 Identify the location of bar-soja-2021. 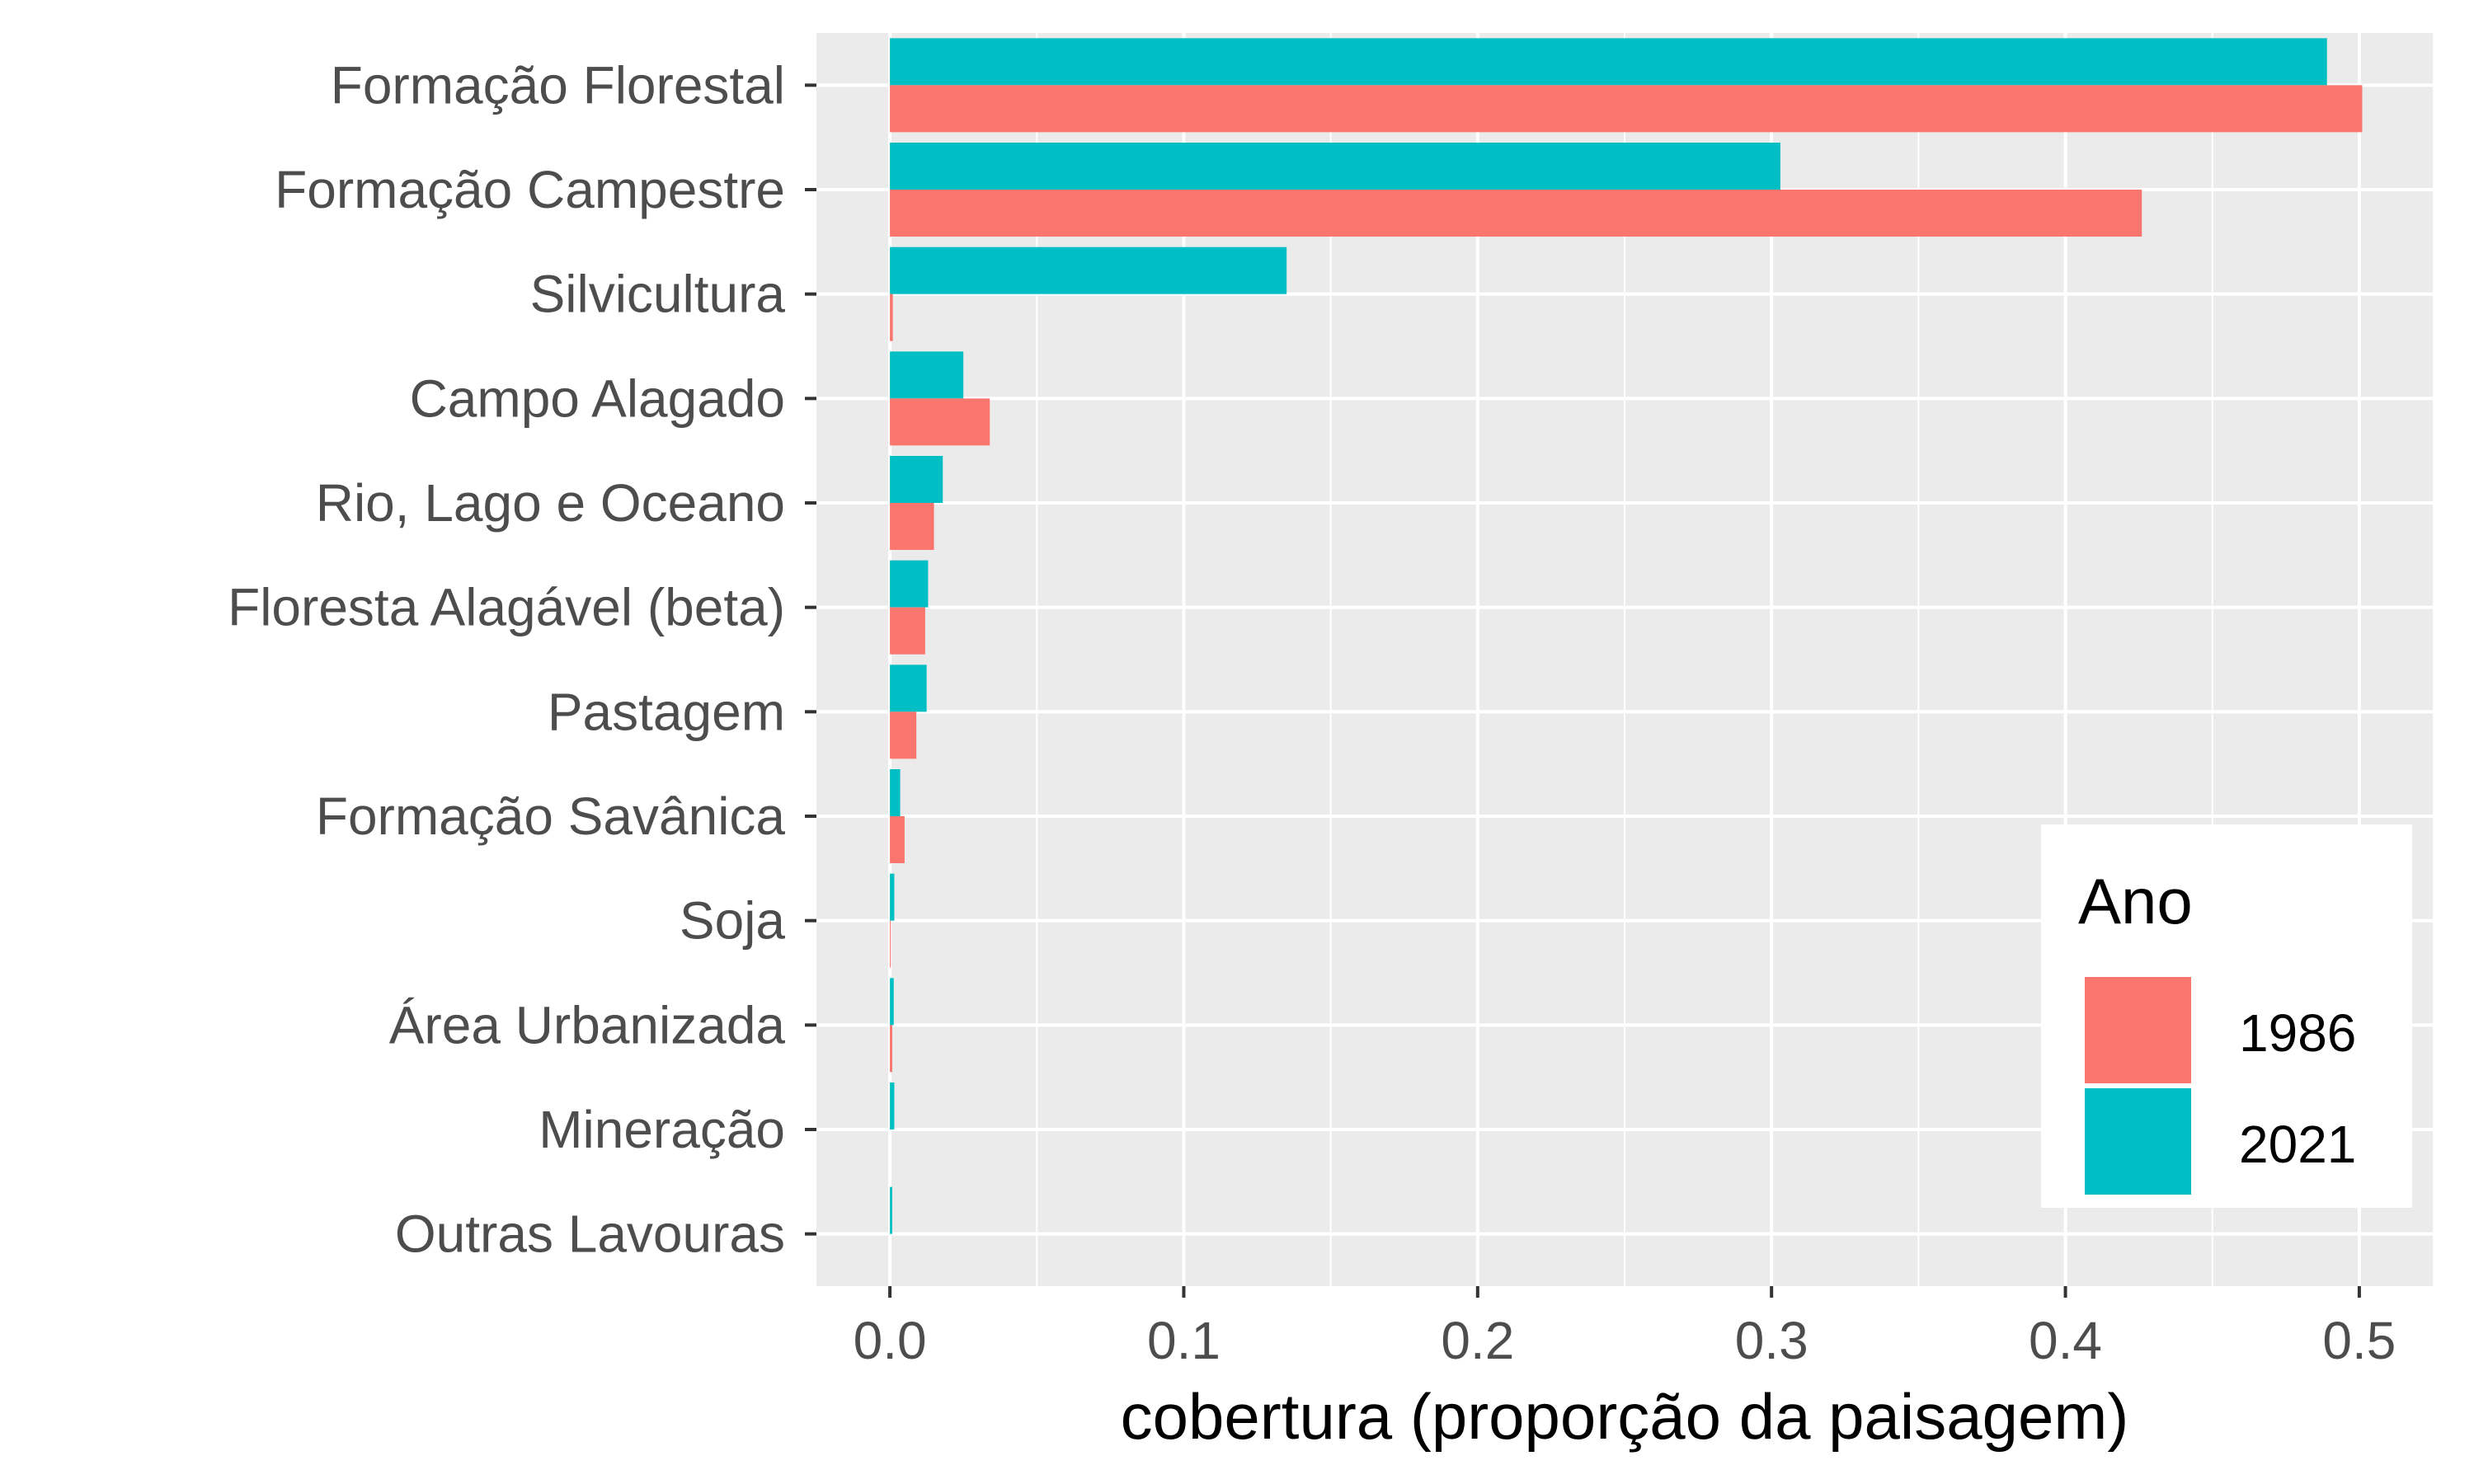
(892, 897).